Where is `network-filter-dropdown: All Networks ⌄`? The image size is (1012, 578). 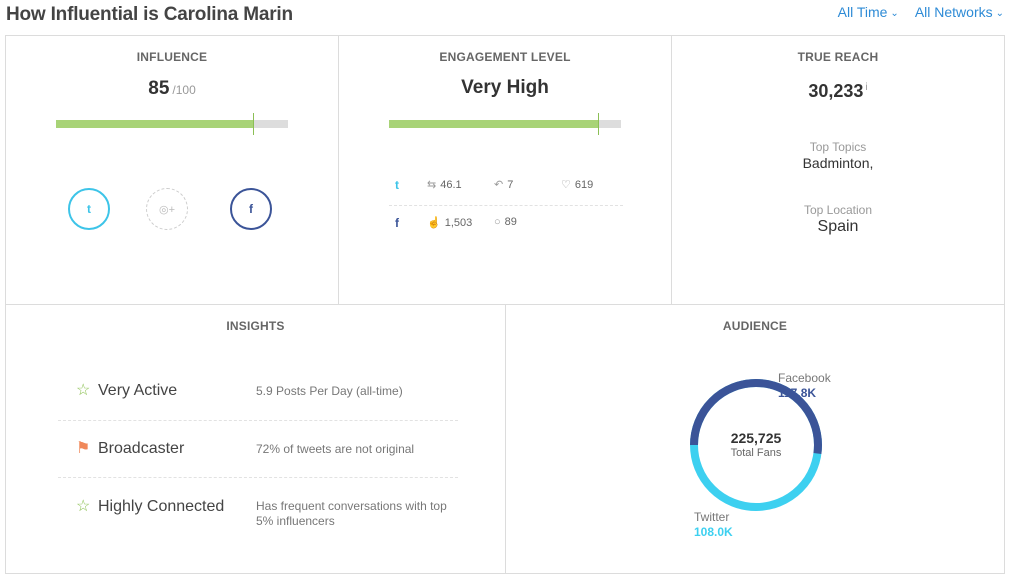 network-filter-dropdown: All Networks ⌄ is located at coordinates (959, 12).